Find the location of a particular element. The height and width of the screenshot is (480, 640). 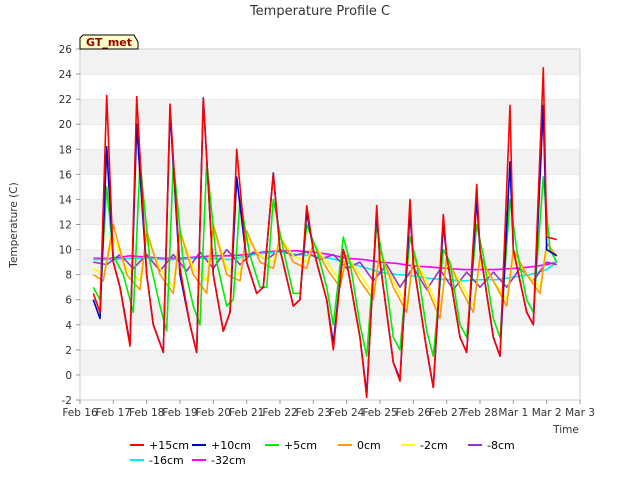

legend-item: -16cm is located at coordinates (157, 460).